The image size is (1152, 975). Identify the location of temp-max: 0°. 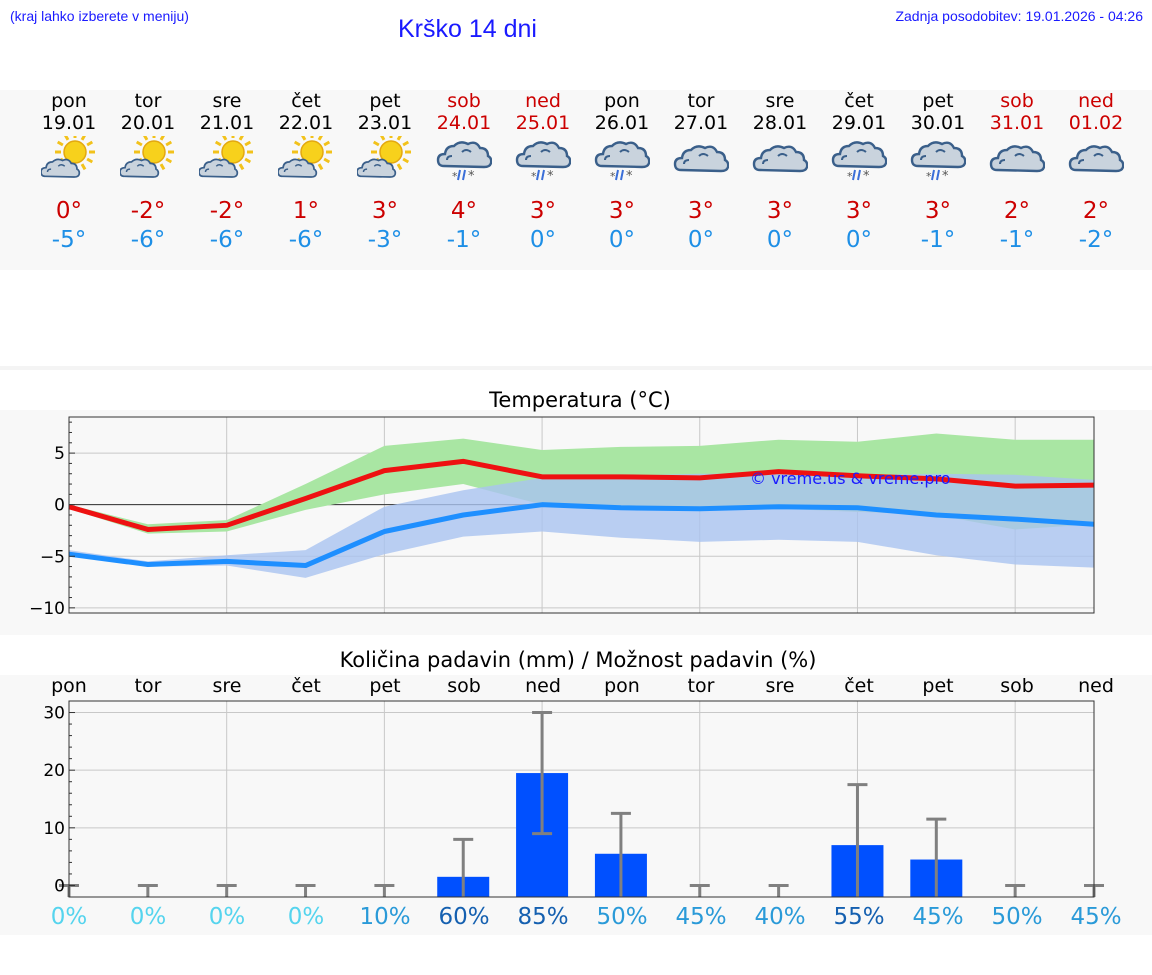
(69, 211).